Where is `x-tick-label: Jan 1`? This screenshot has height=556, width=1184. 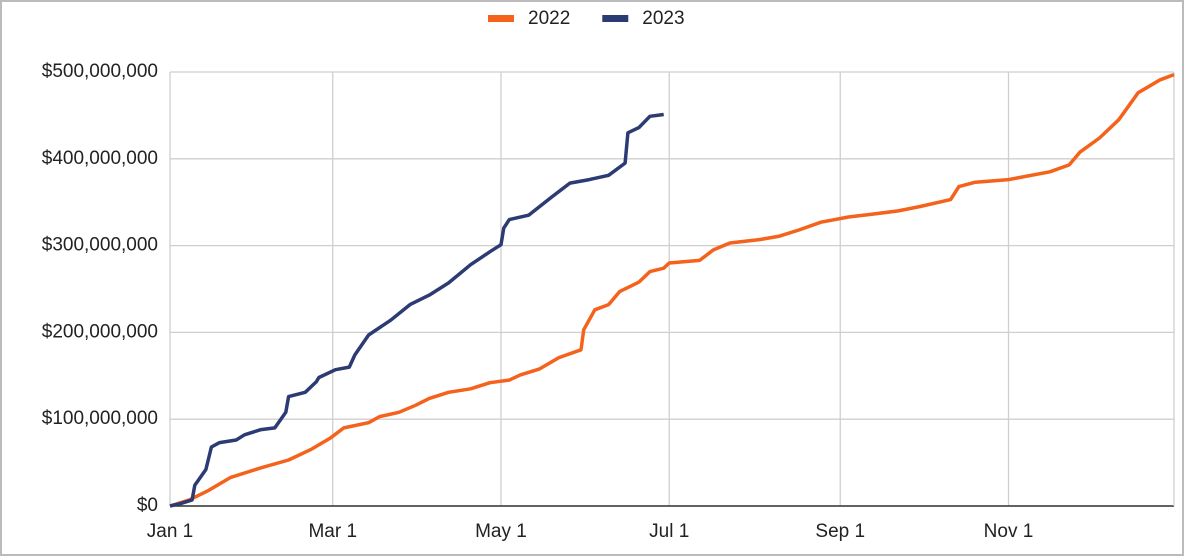 x-tick-label: Jan 1 is located at coordinates (170, 531).